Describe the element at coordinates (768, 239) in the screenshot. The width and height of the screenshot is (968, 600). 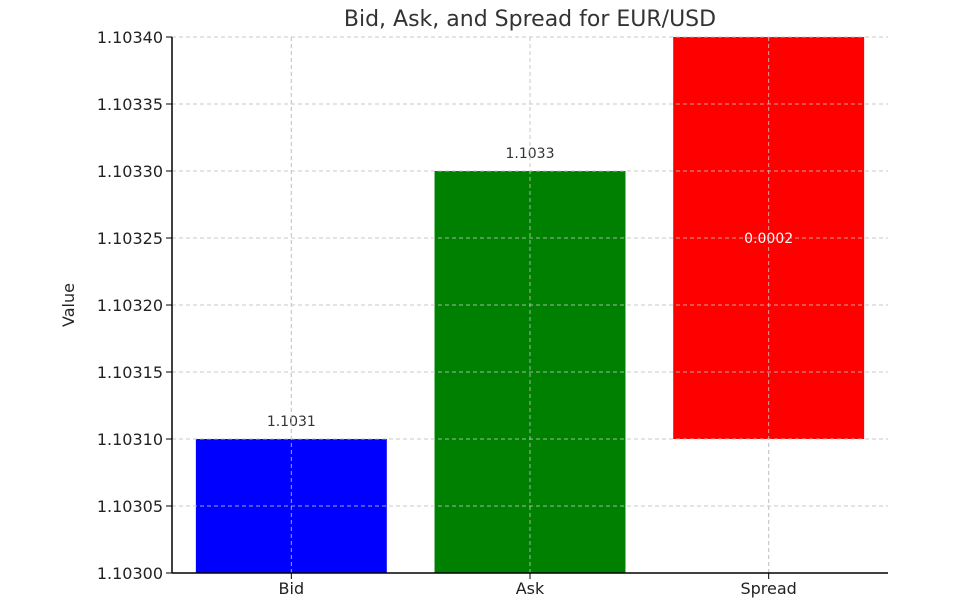
I see `data-label-spread: 0.0002` at that location.